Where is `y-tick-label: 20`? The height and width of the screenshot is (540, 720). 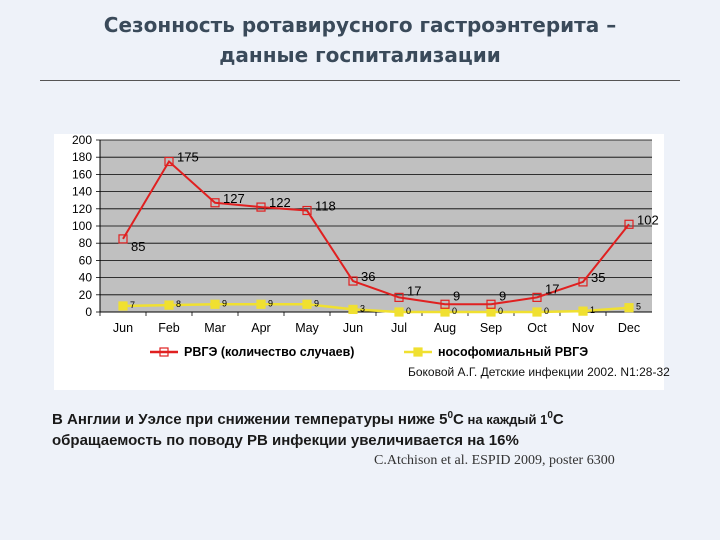
y-tick-label: 20 is located at coordinates (86, 295).